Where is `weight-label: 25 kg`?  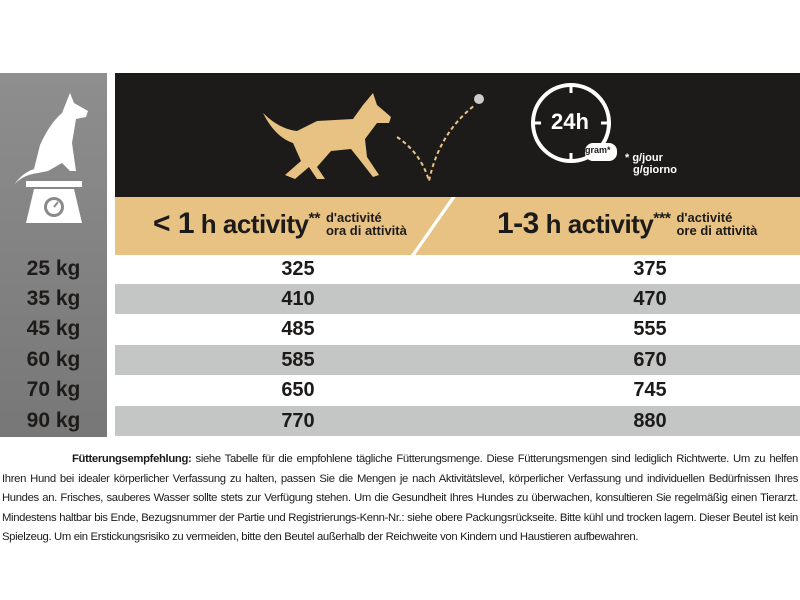 weight-label: 25 kg is located at coordinates (53, 268).